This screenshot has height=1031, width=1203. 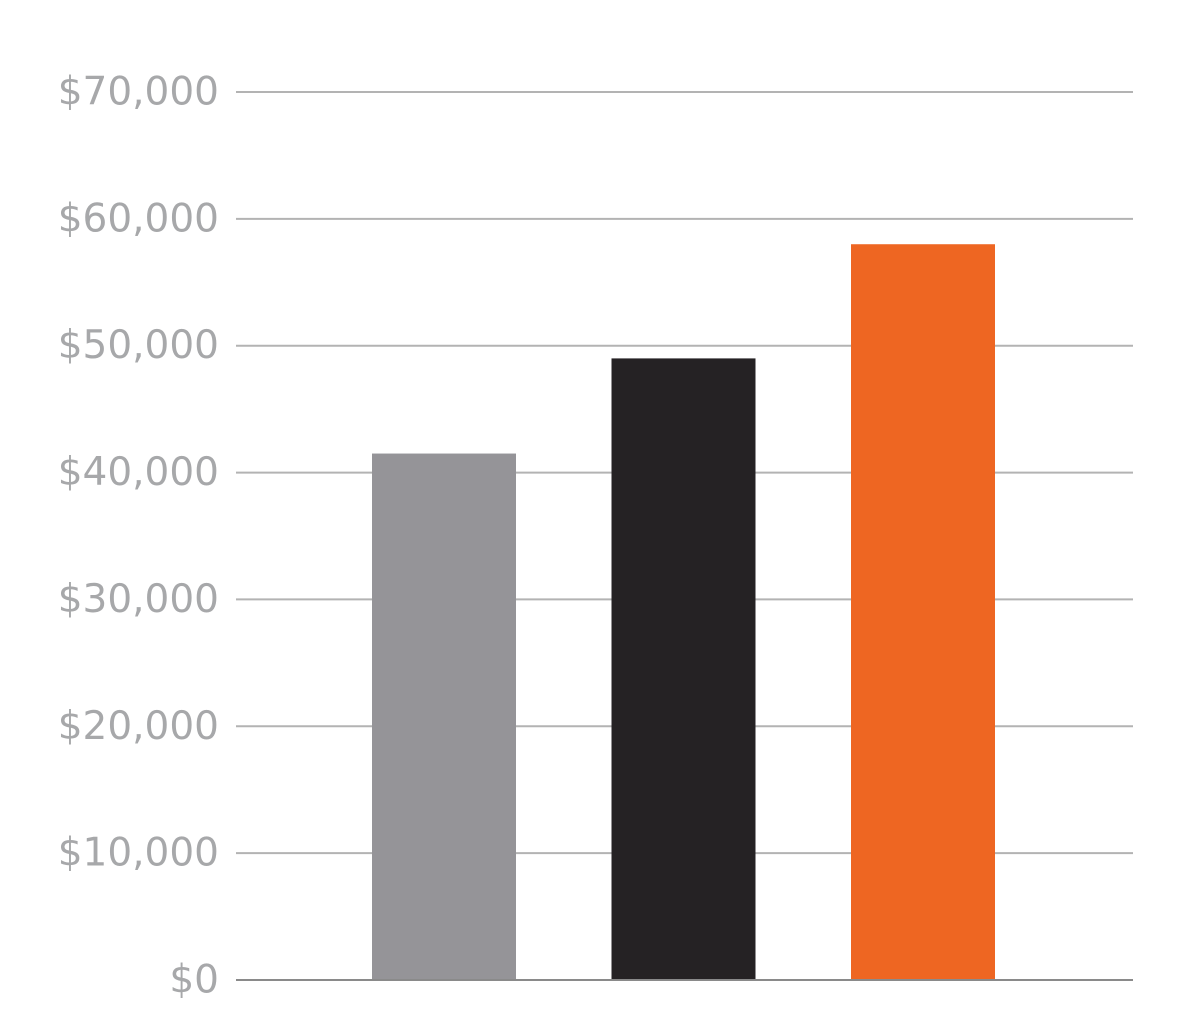 I want to click on y-tick-label: $20,000, so click(x=138, y=726).